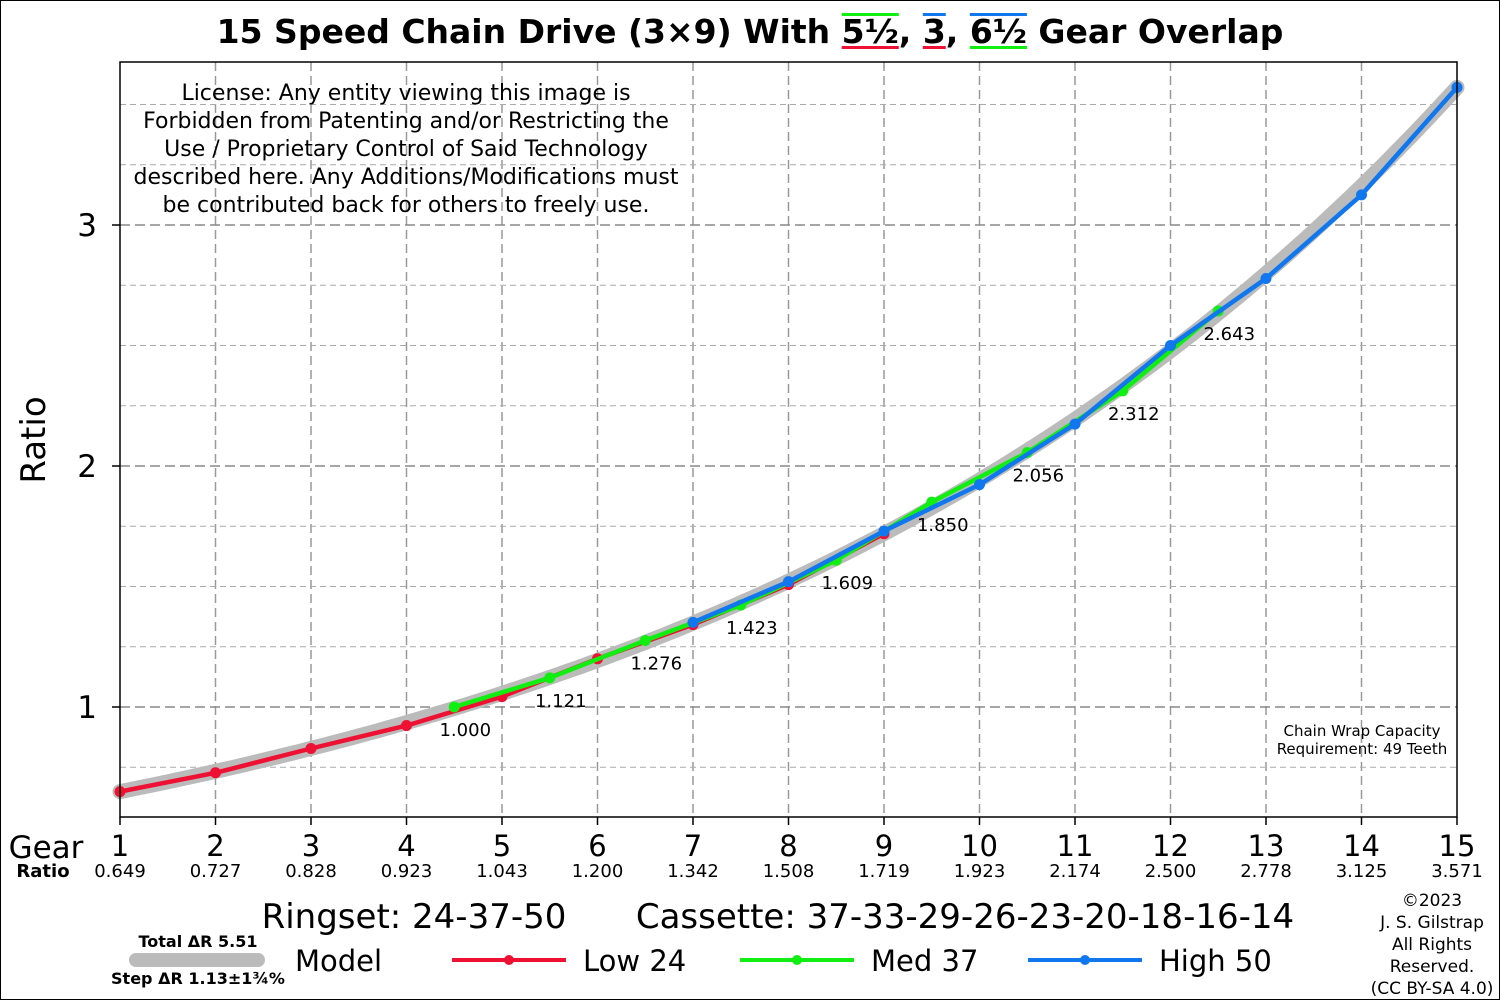  I want to click on x-tick-label: 13, so click(1266, 846).